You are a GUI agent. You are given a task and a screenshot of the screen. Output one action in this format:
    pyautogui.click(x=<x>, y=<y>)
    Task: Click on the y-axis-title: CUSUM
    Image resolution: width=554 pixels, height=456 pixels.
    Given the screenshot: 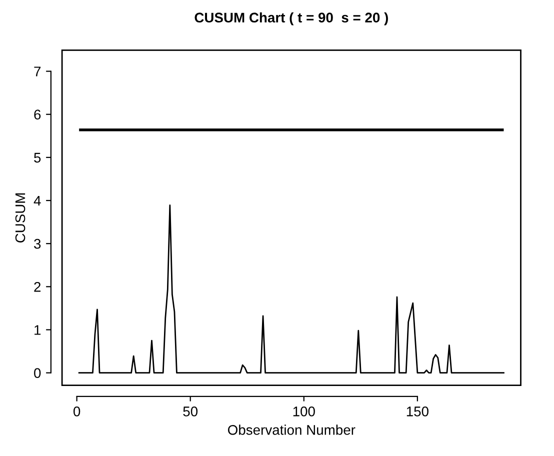 What is the action you would take?
    pyautogui.click(x=20, y=217)
    